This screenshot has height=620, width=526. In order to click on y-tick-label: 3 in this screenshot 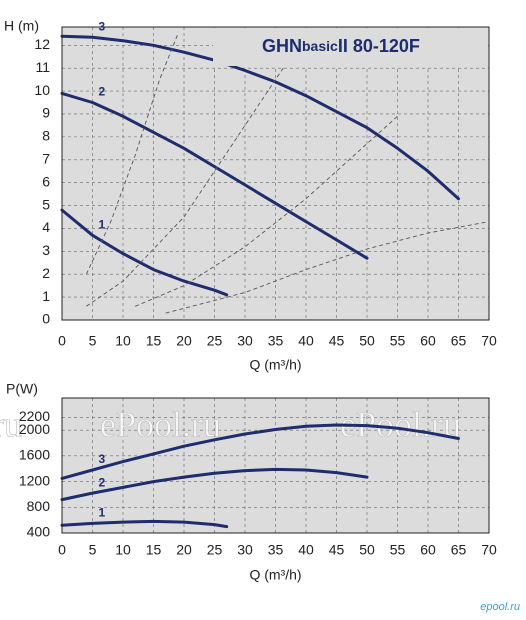, I will do `click(46, 250)`.